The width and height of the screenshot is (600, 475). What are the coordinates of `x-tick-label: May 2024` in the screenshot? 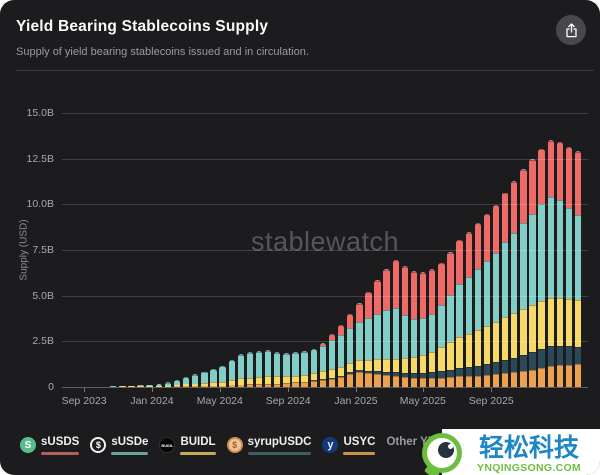 It's located at (219, 401).